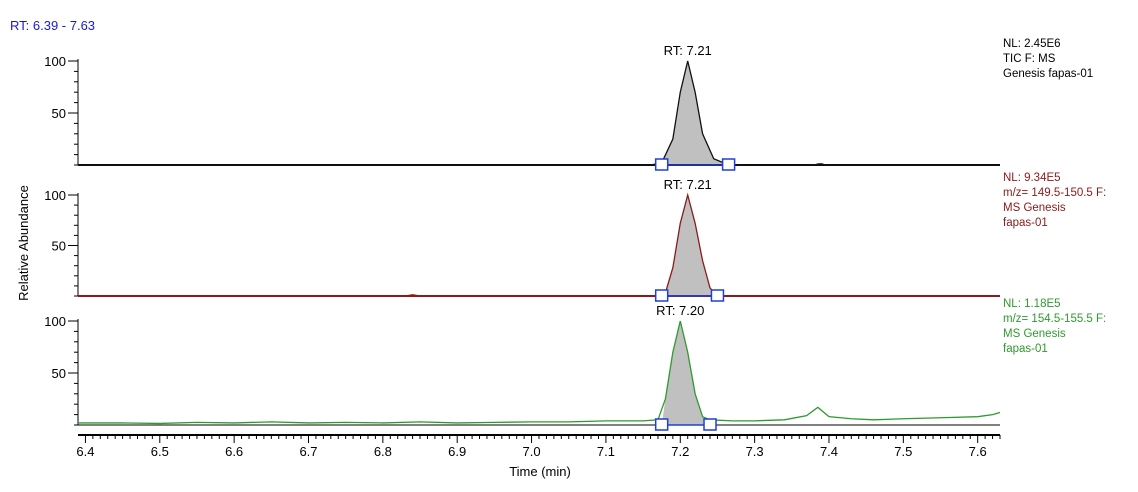 The width and height of the screenshot is (1138, 492). I want to click on trace-info-text: TIC F: MS, so click(1029, 59).